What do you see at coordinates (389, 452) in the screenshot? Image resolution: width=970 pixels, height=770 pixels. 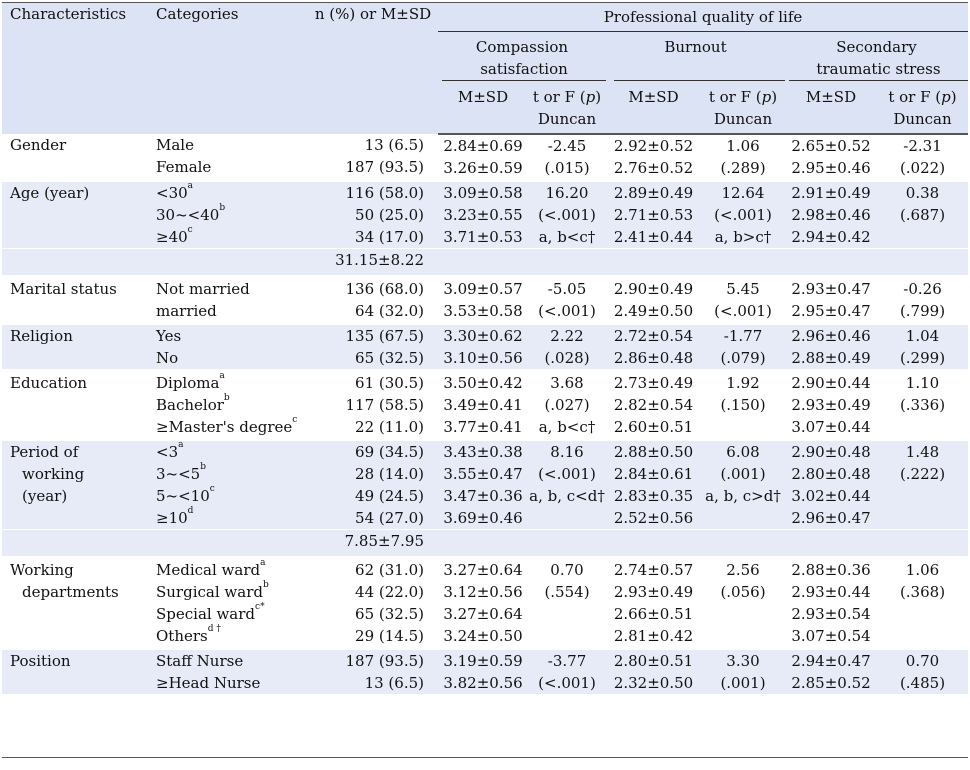 I see `n-value: 69 (34.5)` at bounding box center [389, 452].